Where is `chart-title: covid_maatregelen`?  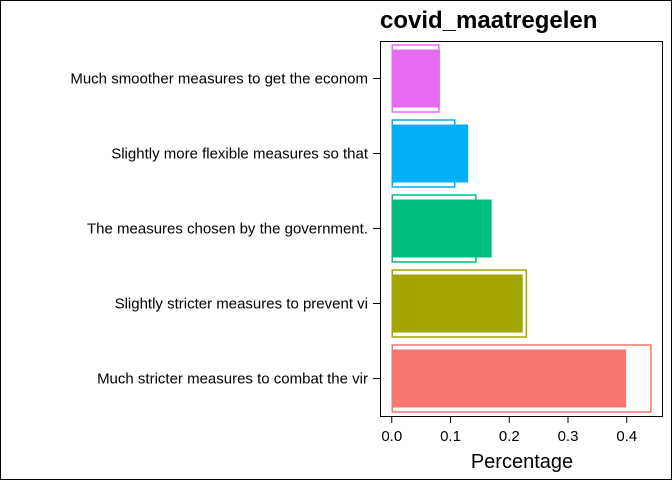 chart-title: covid_maatregelen is located at coordinates (488, 20).